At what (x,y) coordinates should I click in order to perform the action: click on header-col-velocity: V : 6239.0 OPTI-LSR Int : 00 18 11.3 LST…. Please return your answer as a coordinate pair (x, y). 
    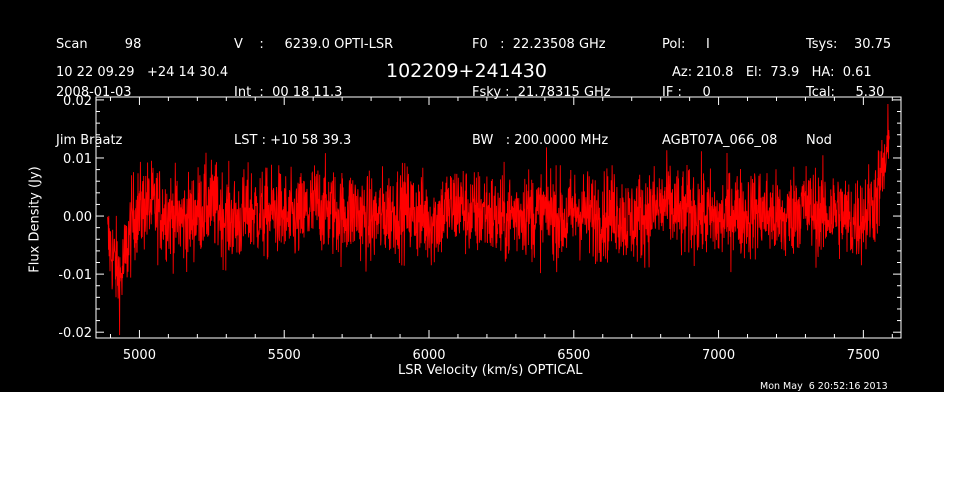
    Looking at the image, I should click on (313, 85).